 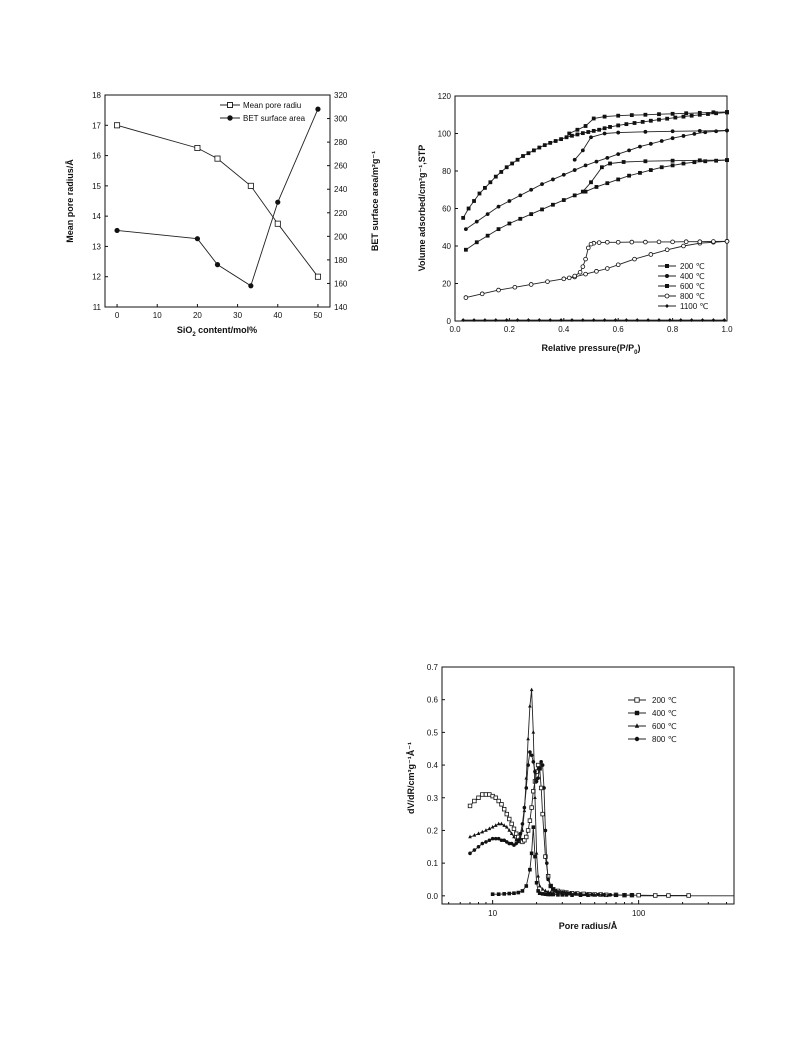 What do you see at coordinates (652, 720) in the screenshot?
I see `legend: 200 ℃ 400 ℃ 600 ℃ 800 ℃` at bounding box center [652, 720].